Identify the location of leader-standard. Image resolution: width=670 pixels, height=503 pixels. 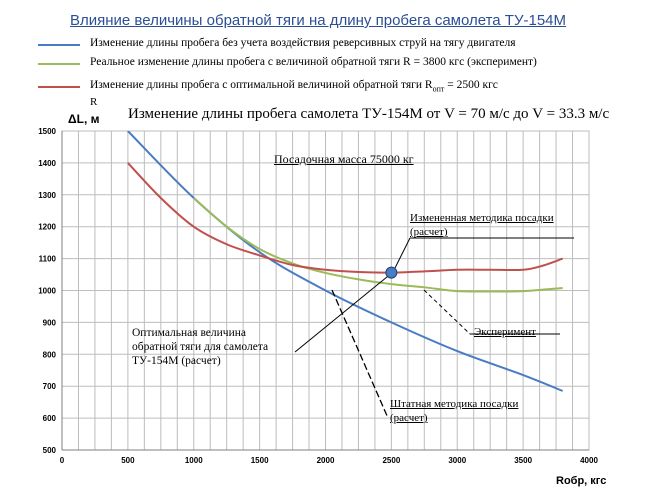
(360, 354).